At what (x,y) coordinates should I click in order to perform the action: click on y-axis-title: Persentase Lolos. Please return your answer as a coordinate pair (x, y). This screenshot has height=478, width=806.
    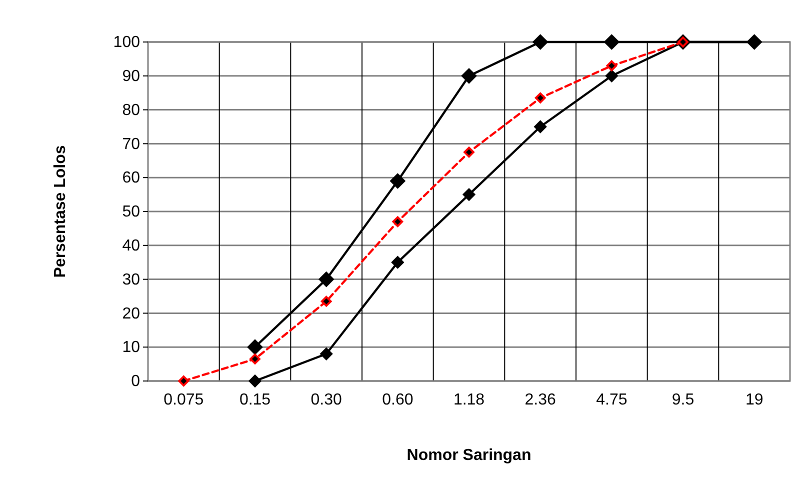
    Looking at the image, I should click on (60, 211).